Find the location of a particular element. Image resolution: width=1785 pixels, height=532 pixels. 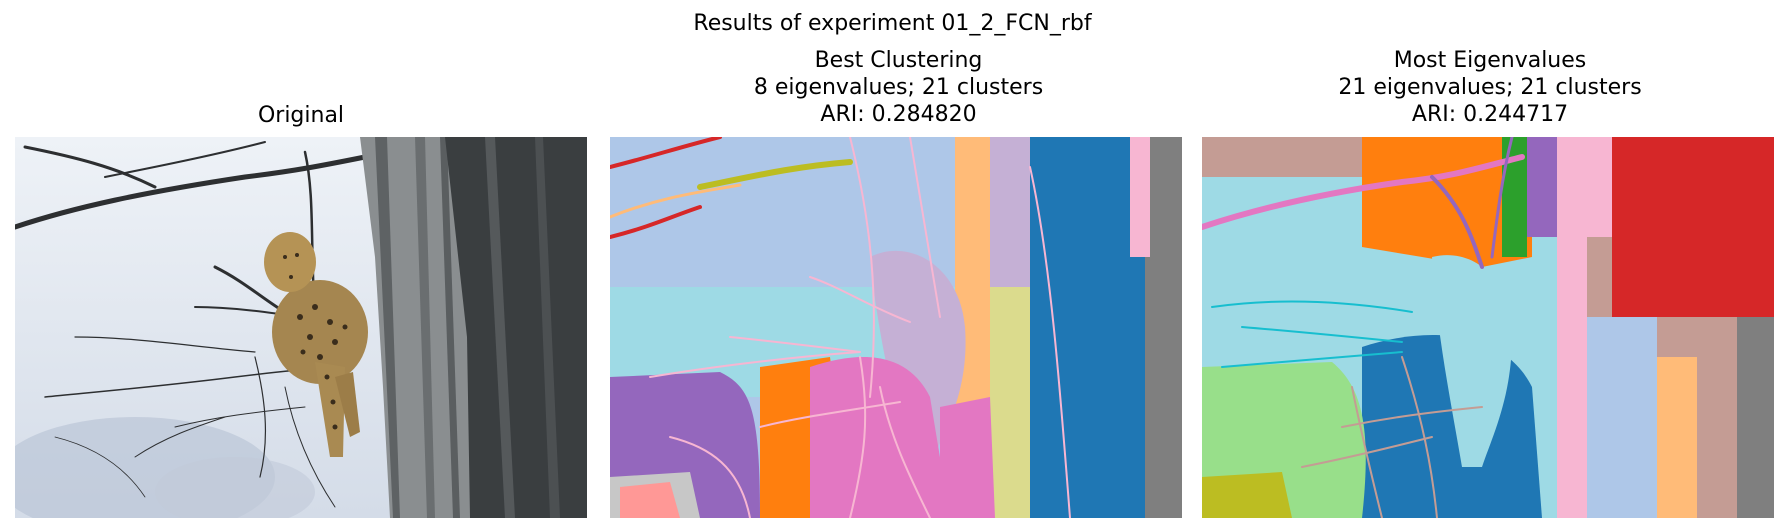

panel-title-line: Original is located at coordinates (301, 115).